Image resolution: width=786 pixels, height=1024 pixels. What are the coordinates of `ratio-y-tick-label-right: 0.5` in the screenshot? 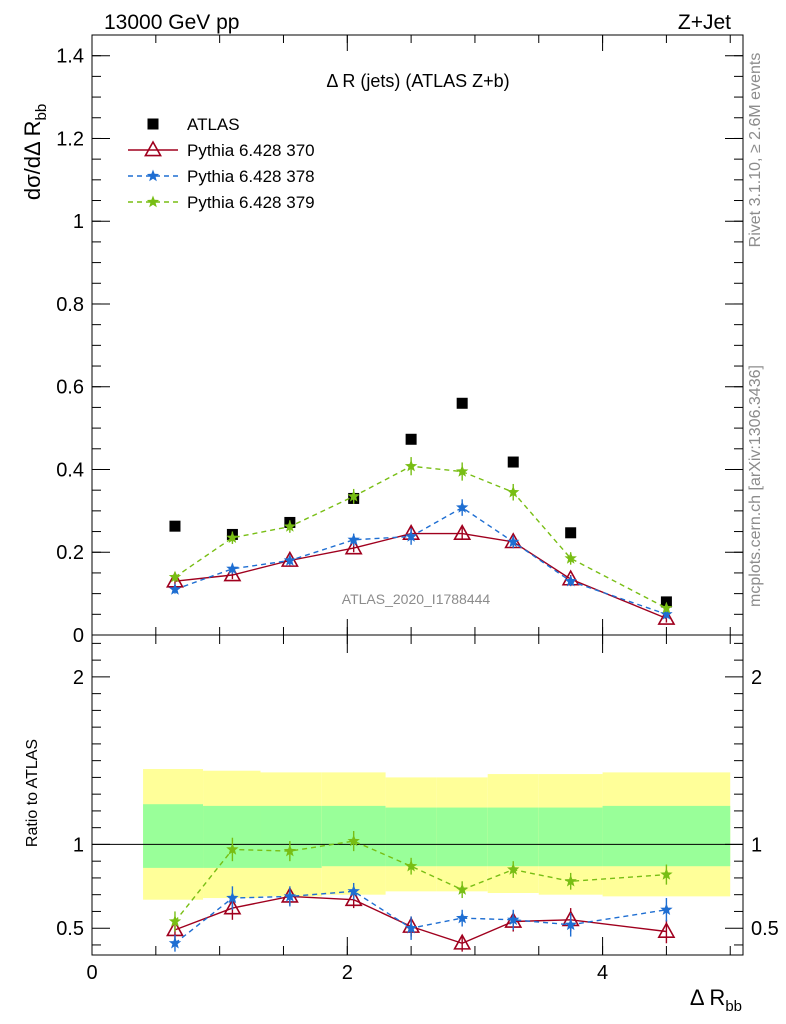 It's located at (765, 929).